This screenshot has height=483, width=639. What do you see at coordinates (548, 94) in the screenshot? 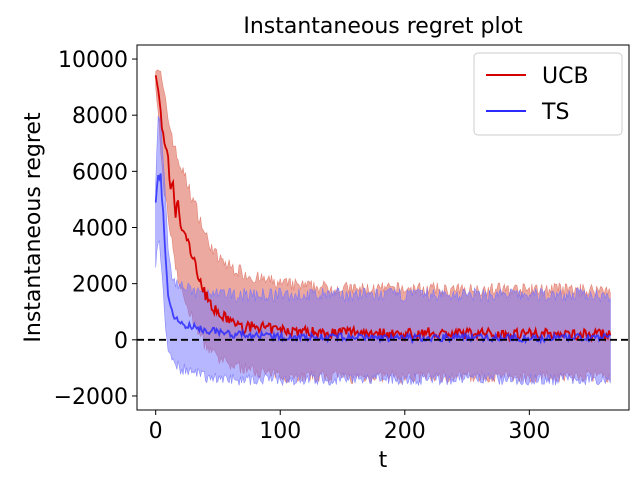
I see `legend: UCB TS` at bounding box center [548, 94].